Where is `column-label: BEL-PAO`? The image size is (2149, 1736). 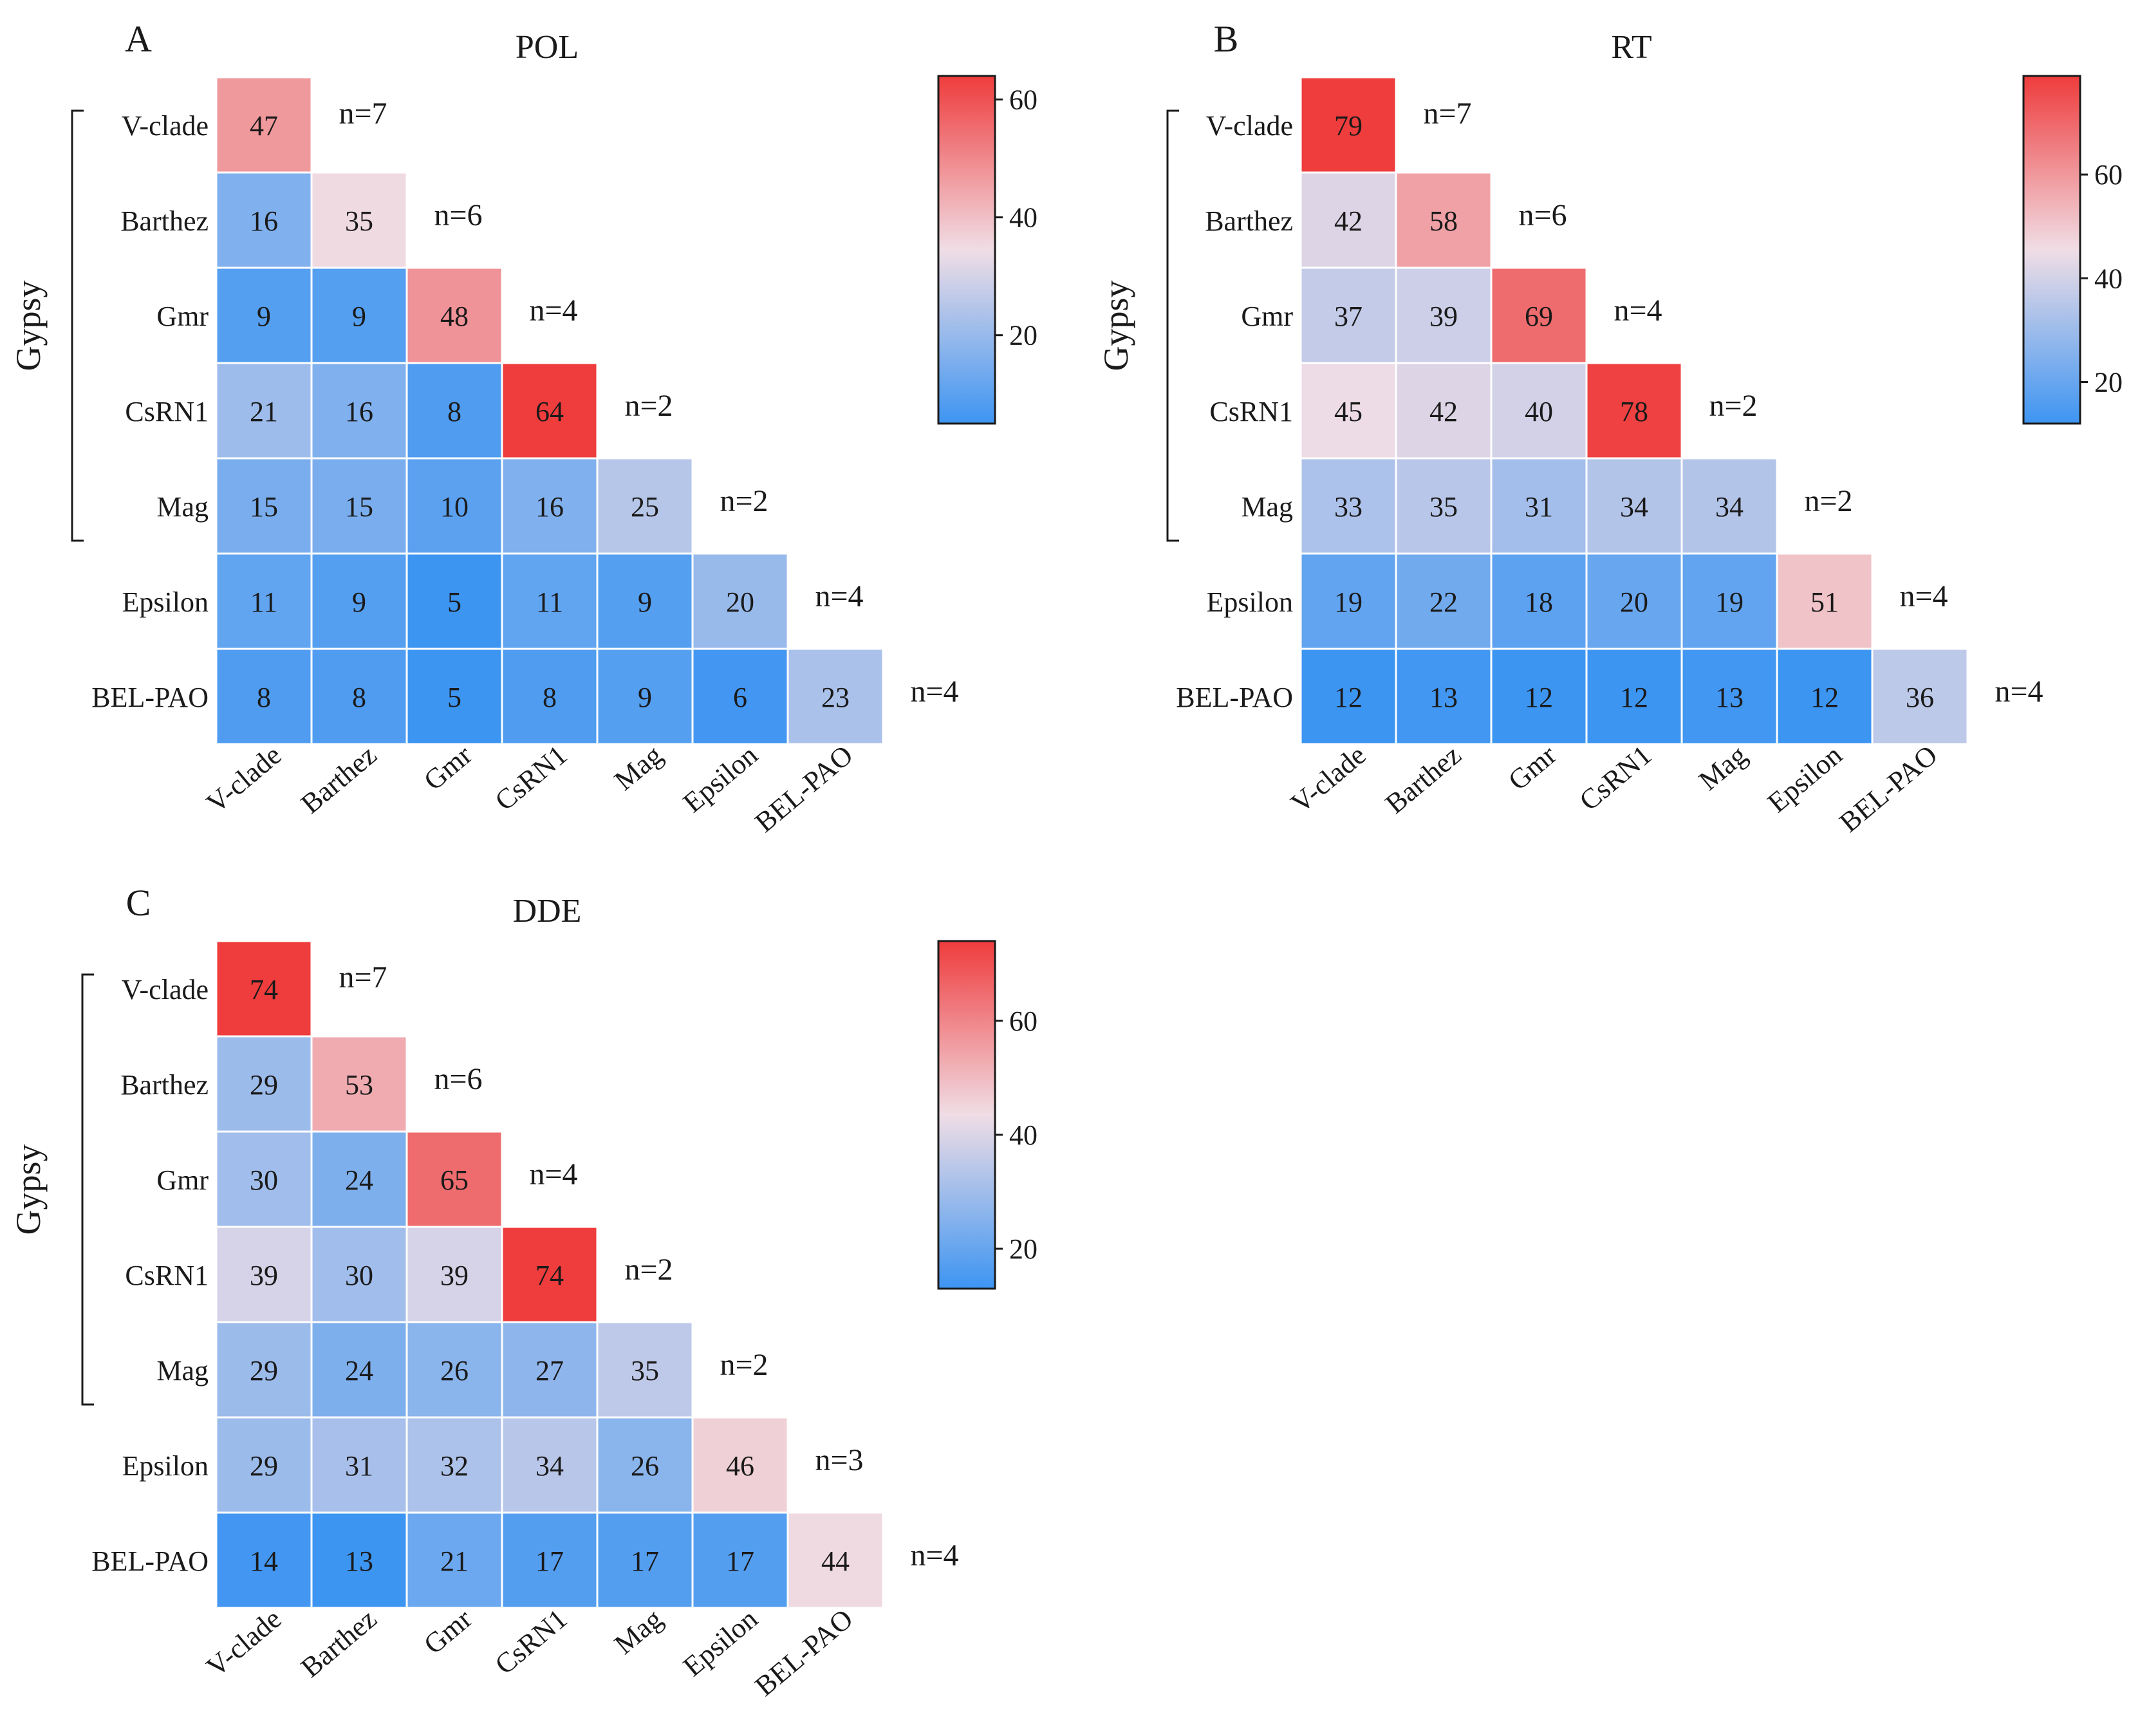
column-label: BEL-PAO is located at coordinates (804, 789).